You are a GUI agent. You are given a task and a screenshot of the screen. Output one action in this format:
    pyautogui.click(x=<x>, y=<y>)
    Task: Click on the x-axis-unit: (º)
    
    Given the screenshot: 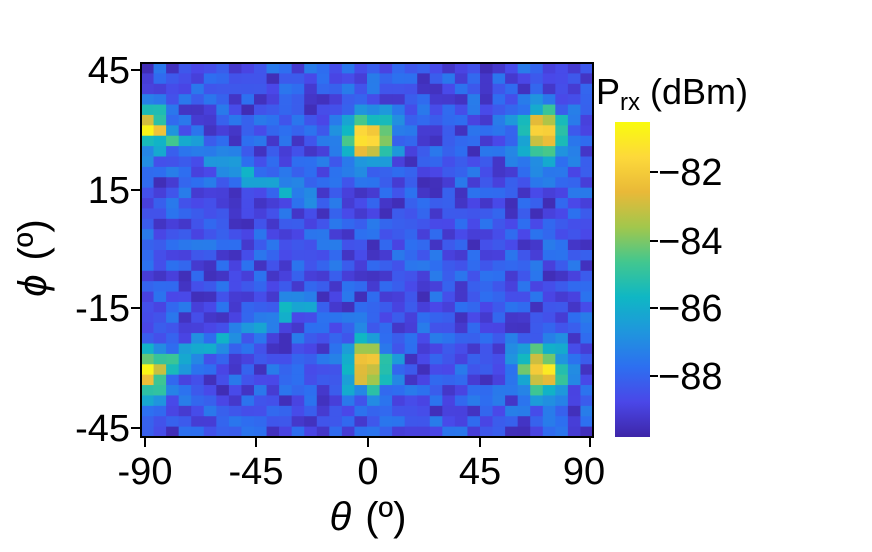 What is the action you would take?
    pyautogui.click(x=385, y=517)
    